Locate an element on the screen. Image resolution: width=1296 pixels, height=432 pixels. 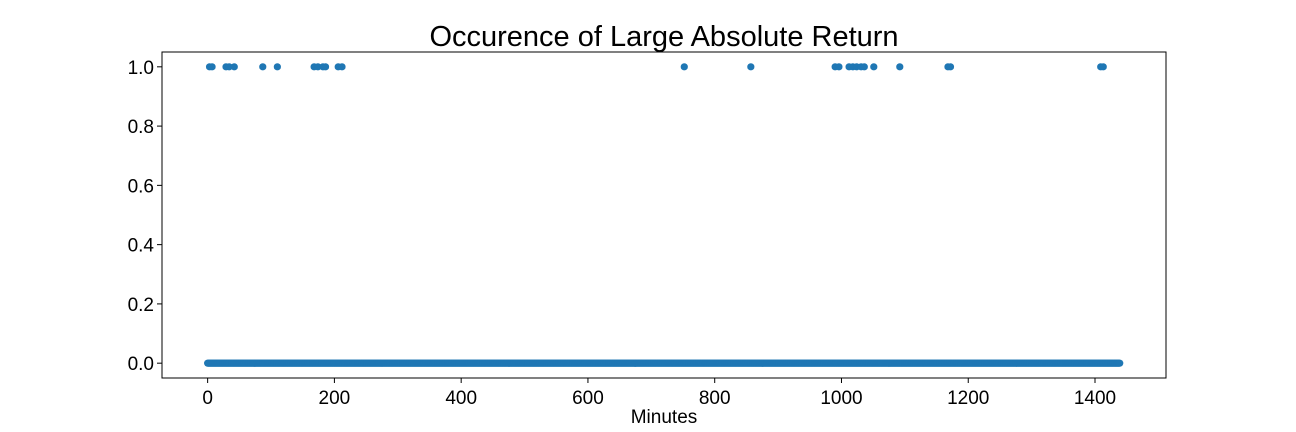
x-tick-label: 400 is located at coordinates (461, 398).